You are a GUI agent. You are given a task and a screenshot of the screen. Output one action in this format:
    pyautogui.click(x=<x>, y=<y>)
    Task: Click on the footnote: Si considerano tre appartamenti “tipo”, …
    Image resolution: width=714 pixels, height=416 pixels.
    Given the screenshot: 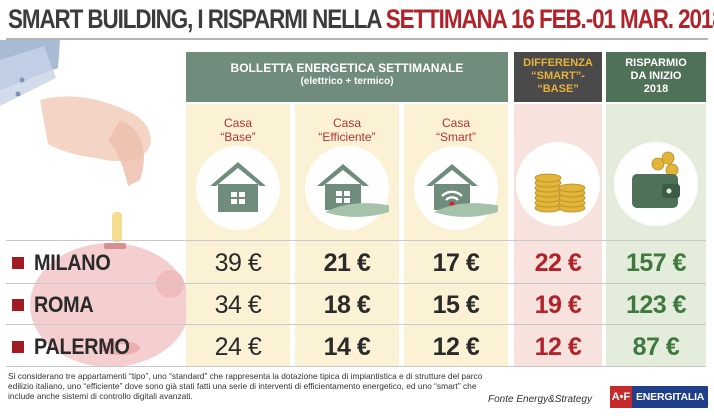 What is the action you would take?
    pyautogui.click(x=245, y=386)
    